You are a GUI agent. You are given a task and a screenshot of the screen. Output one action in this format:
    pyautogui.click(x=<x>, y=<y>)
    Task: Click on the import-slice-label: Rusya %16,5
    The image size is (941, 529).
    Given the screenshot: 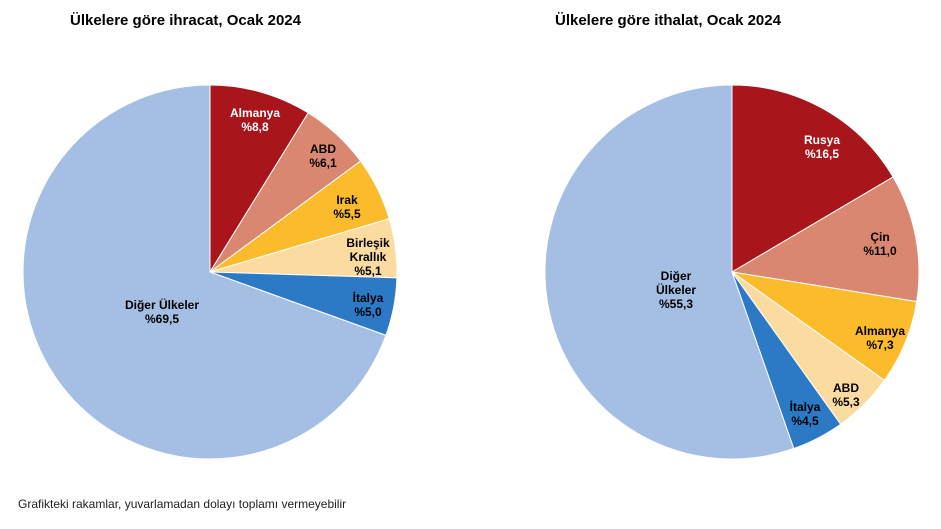 What is the action you would take?
    pyautogui.click(x=822, y=147)
    